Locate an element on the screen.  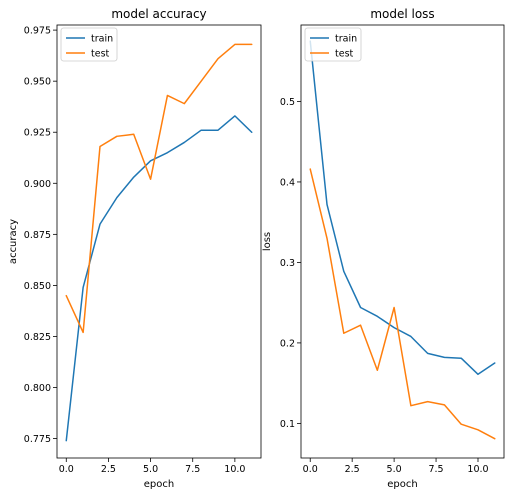
y-axis-label: loss is located at coordinates (267, 241).